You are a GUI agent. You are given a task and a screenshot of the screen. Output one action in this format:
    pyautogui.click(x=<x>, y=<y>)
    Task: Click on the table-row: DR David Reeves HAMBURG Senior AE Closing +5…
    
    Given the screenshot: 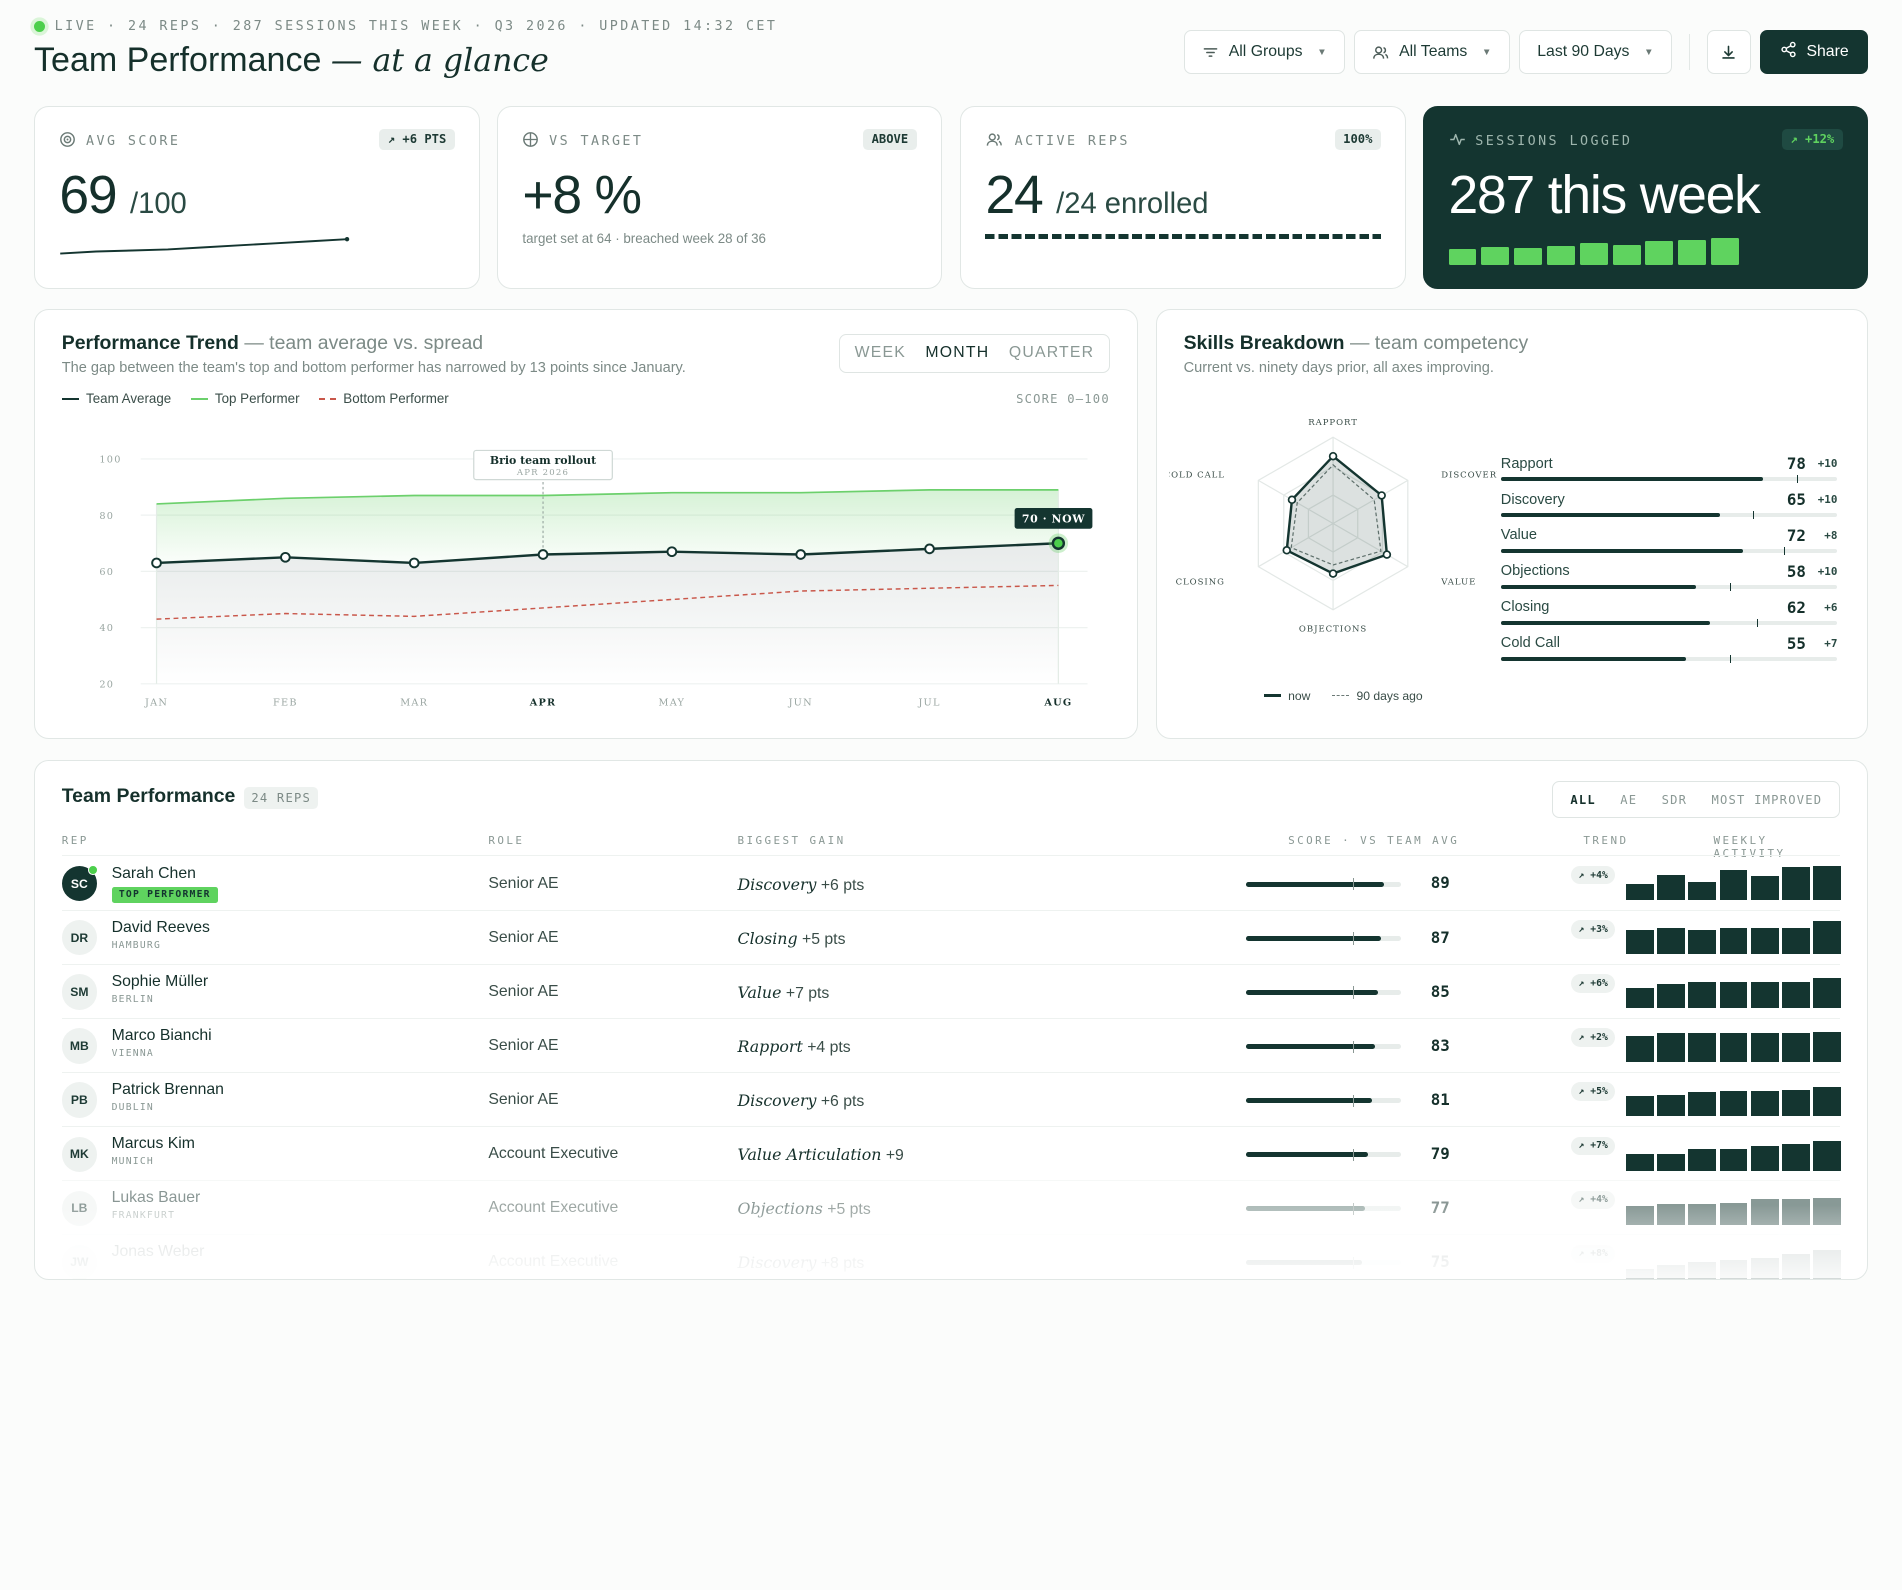 What is the action you would take?
    pyautogui.click(x=951, y=936)
    